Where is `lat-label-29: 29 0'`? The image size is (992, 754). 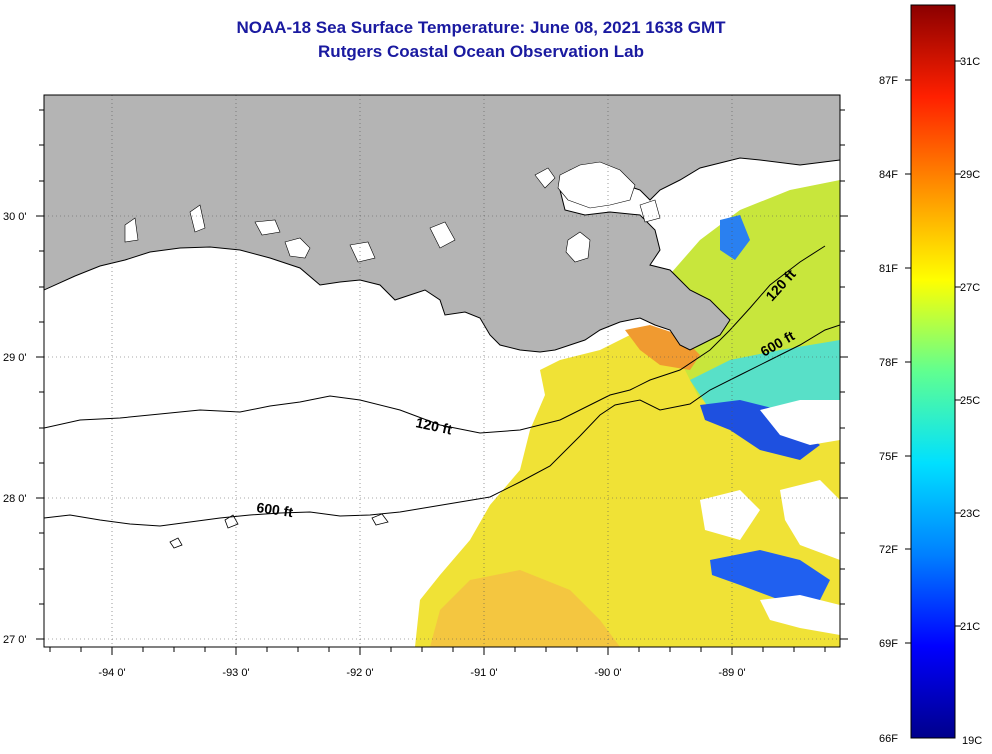
lat-label-29: 29 0' is located at coordinates (15, 358).